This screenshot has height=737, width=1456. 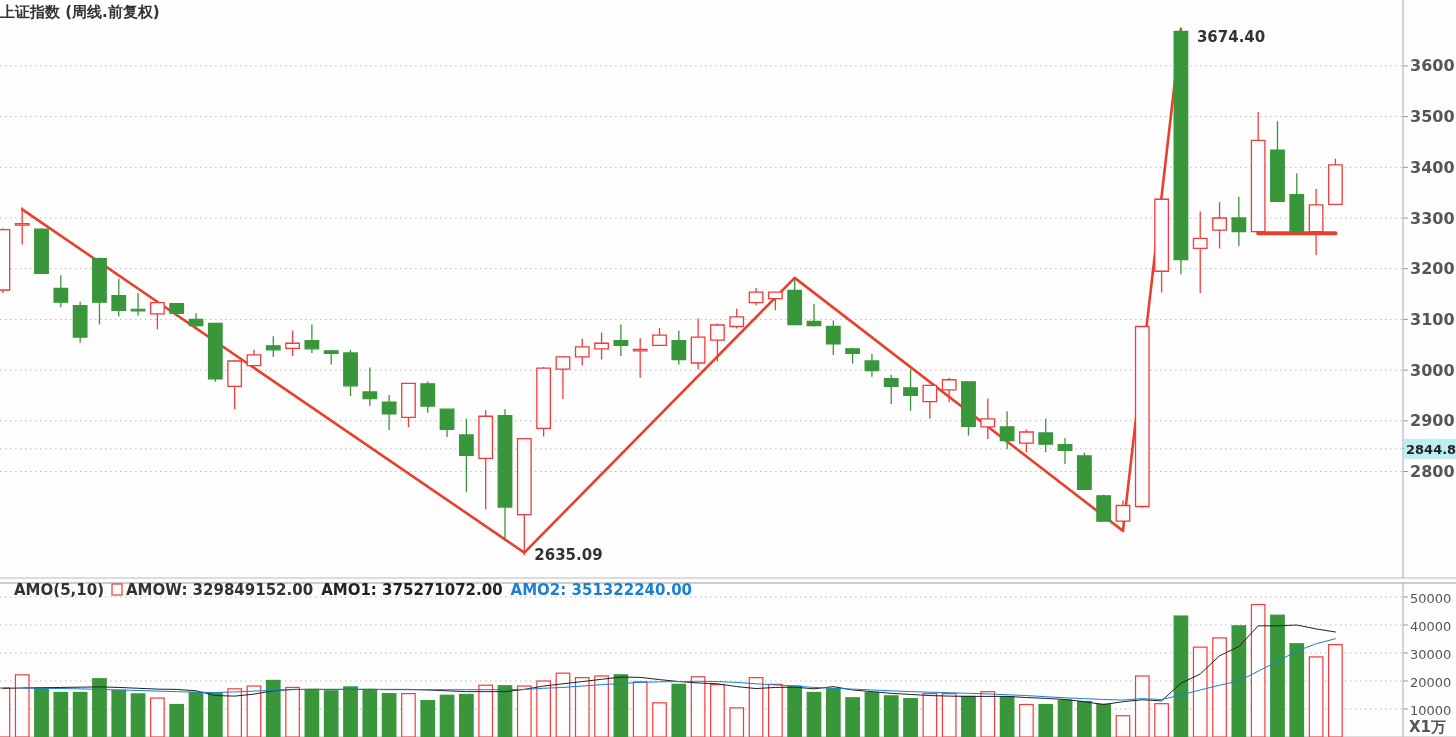 What do you see at coordinates (1431, 626) in the screenshot?
I see `y-tick-label: 40000` at bounding box center [1431, 626].